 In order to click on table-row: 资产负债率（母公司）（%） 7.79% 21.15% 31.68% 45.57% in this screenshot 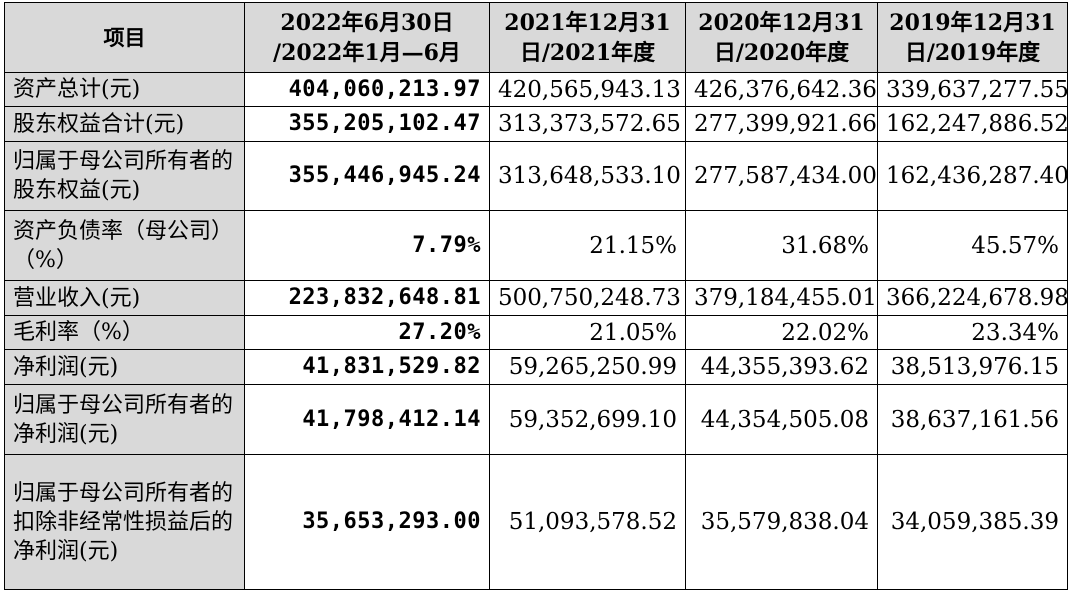, I will do `click(536, 245)`.